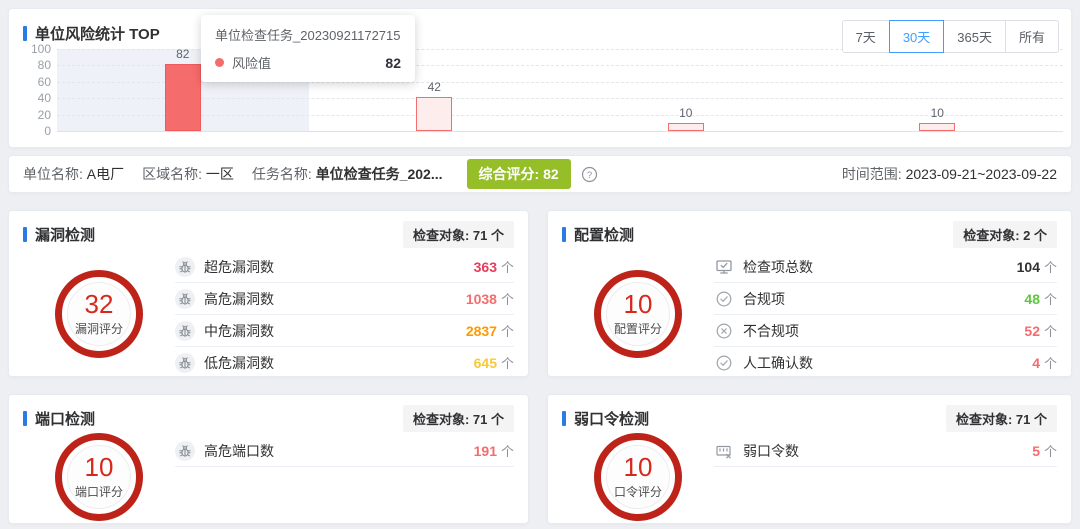 The height and width of the screenshot is (529, 1080). Describe the element at coordinates (239, 298) in the screenshot. I see `stat-label: 高危漏洞数` at that location.